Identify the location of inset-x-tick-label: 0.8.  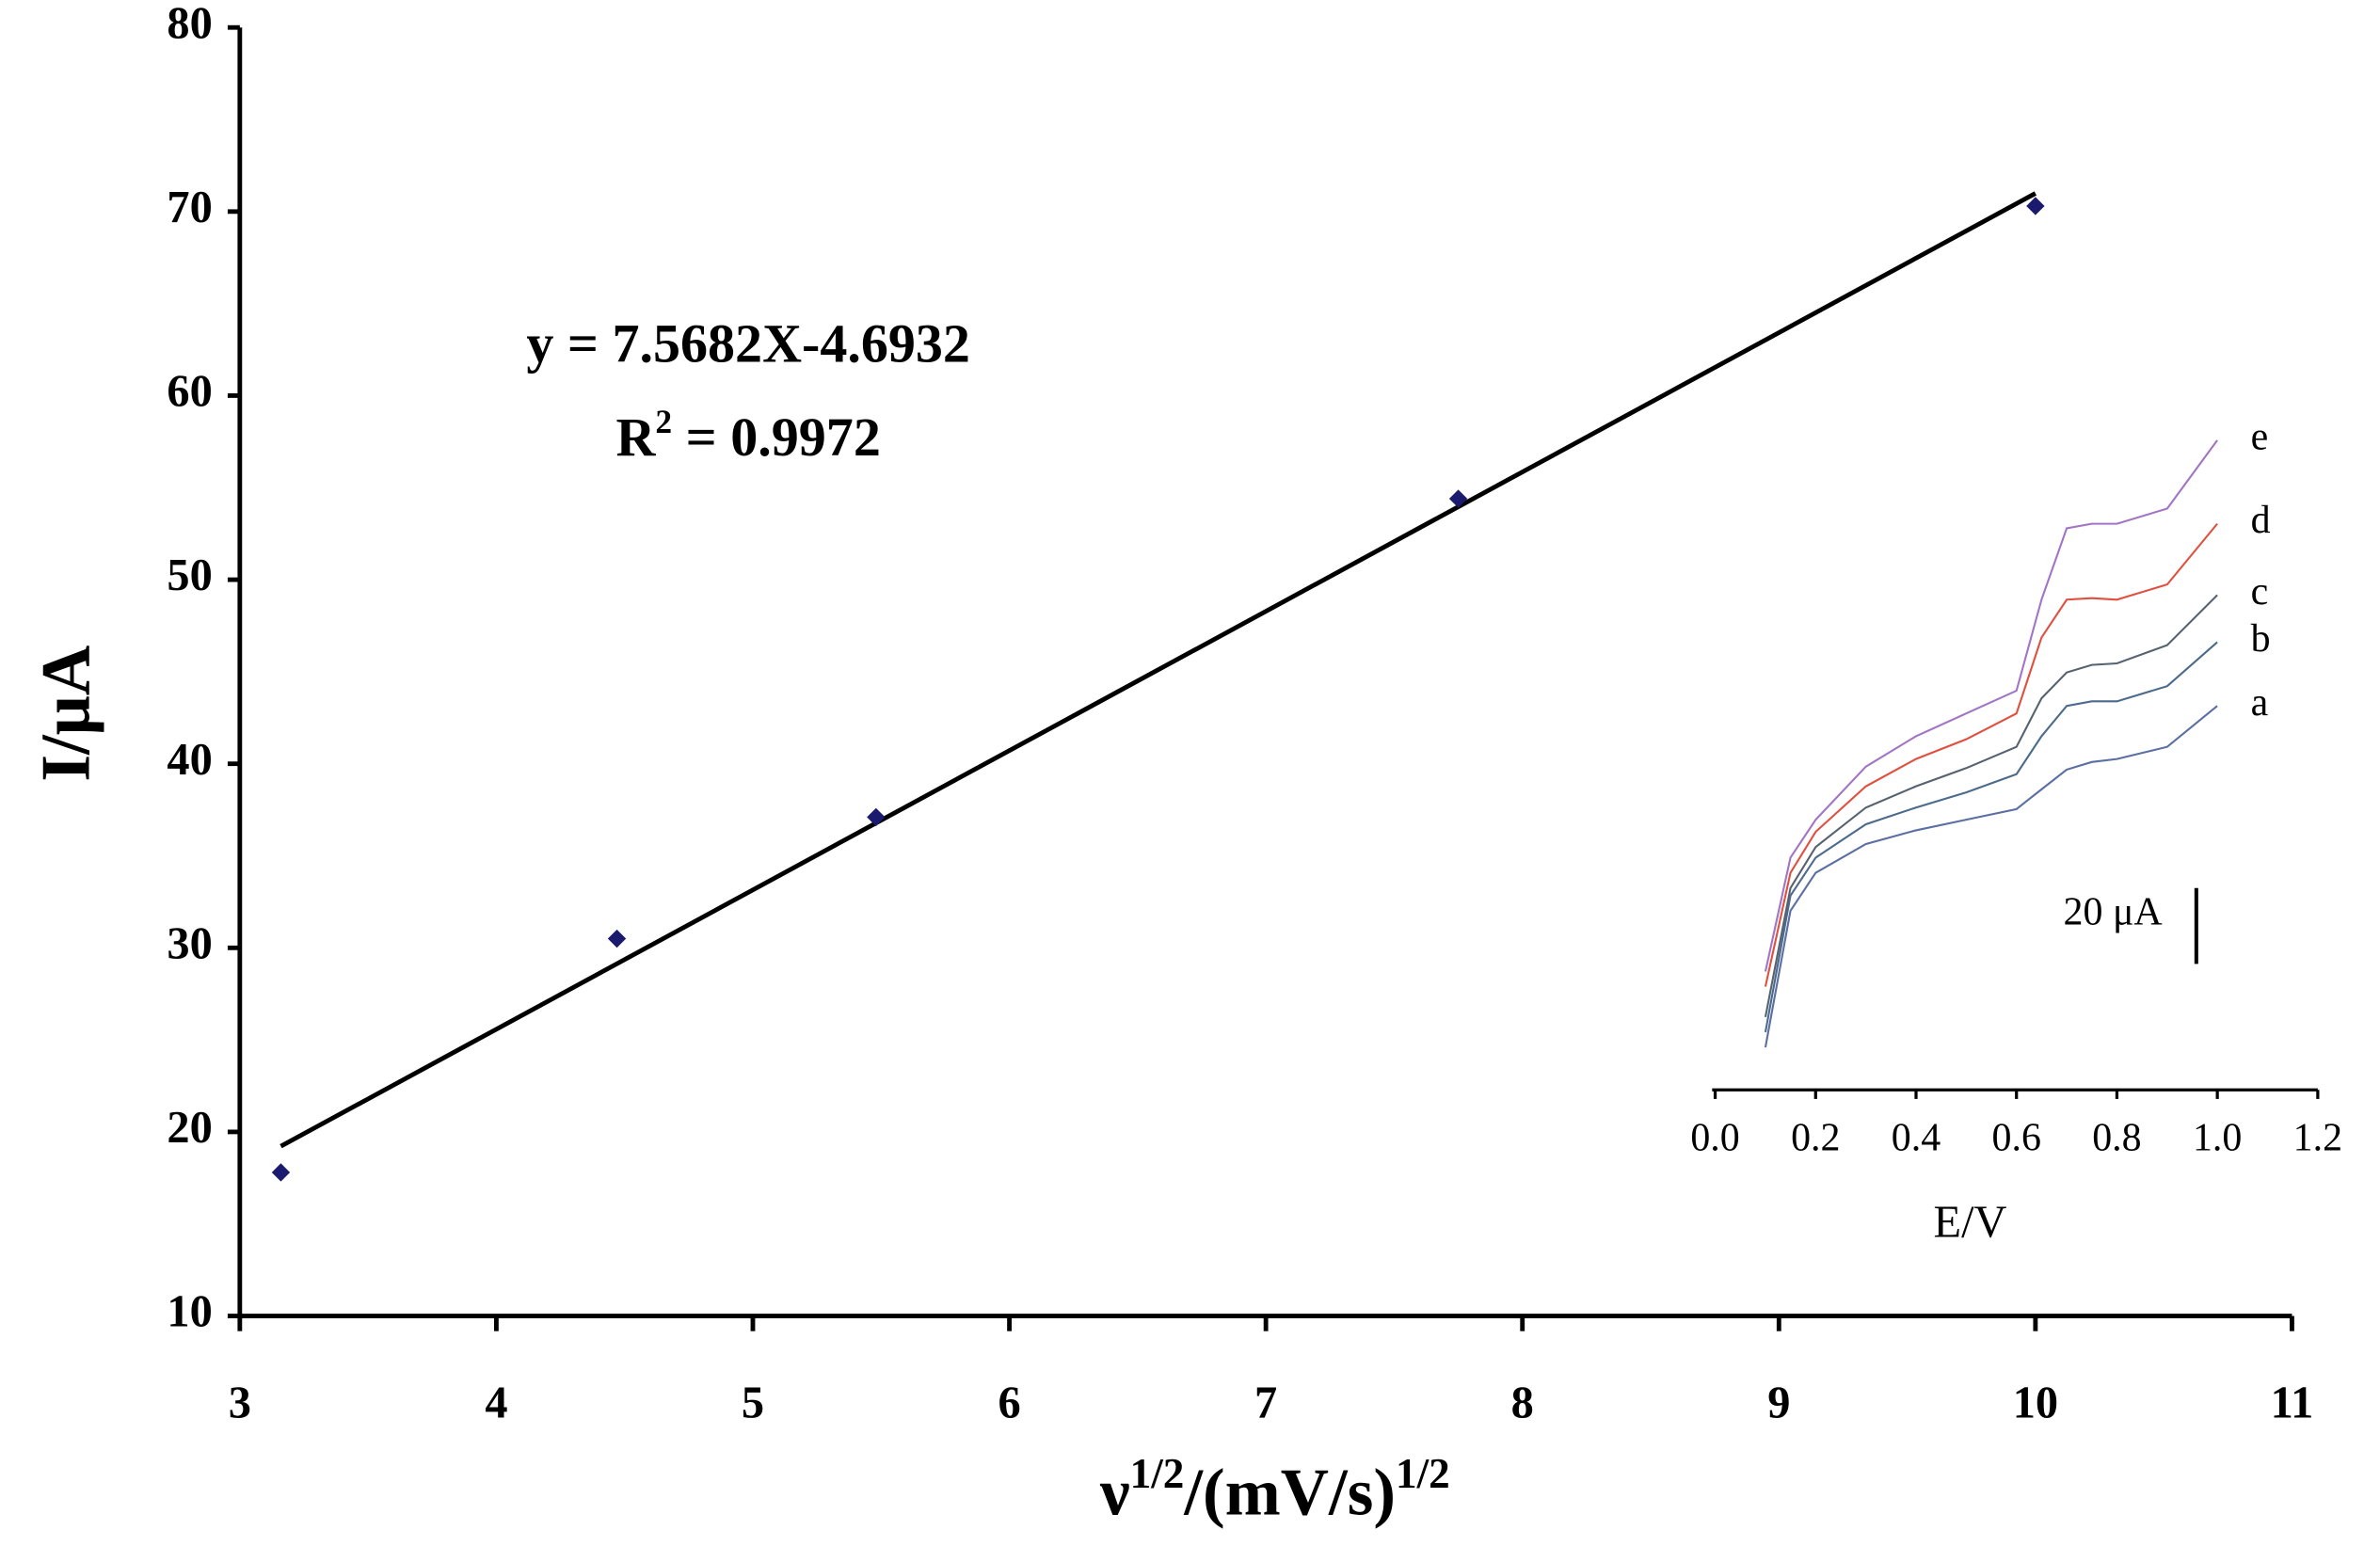
(2116, 1138).